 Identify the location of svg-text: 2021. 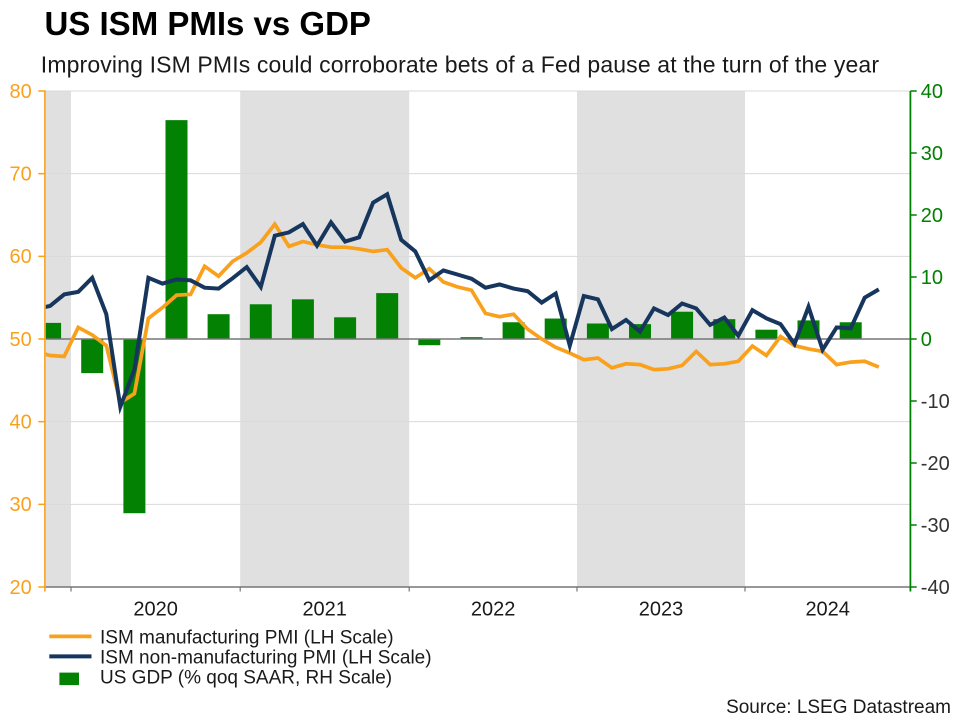
(324, 609).